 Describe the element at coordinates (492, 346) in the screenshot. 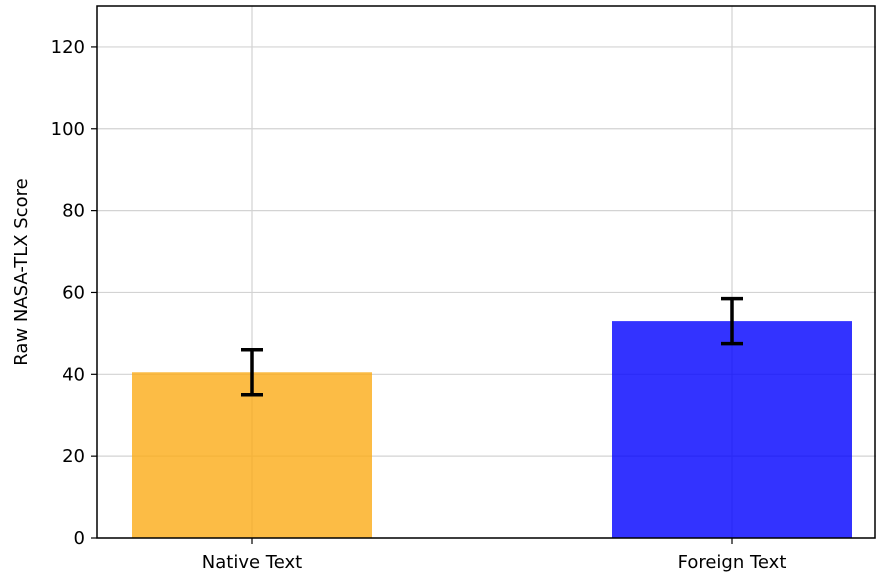

I see `error-bar-layer` at that location.